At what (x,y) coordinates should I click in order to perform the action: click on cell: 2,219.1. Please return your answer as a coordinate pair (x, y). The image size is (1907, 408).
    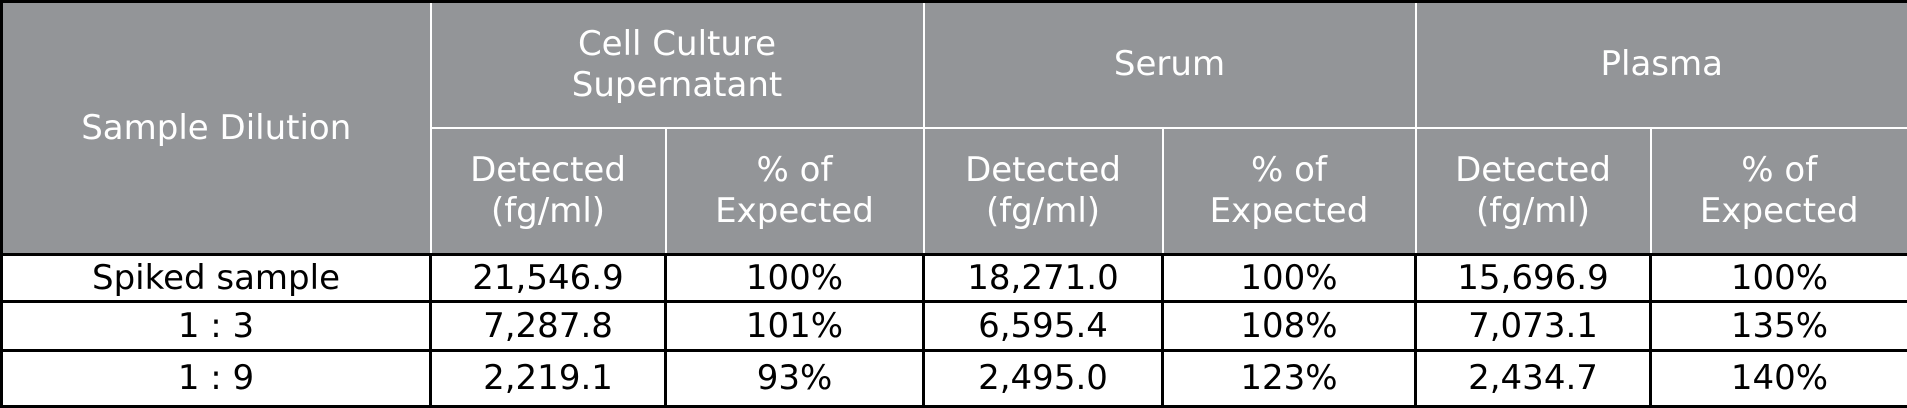
    Looking at the image, I should click on (548, 379).